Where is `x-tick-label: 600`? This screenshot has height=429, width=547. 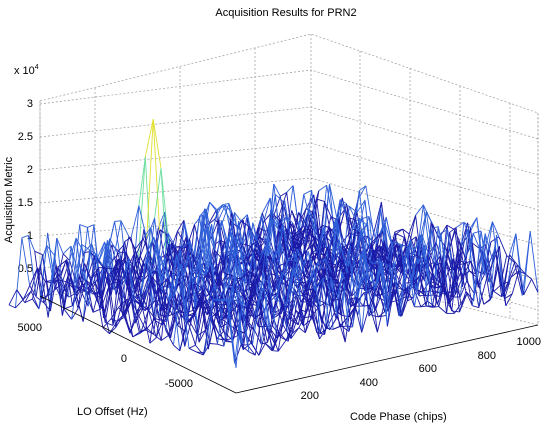 x-tick-label: 600 is located at coordinates (428, 369).